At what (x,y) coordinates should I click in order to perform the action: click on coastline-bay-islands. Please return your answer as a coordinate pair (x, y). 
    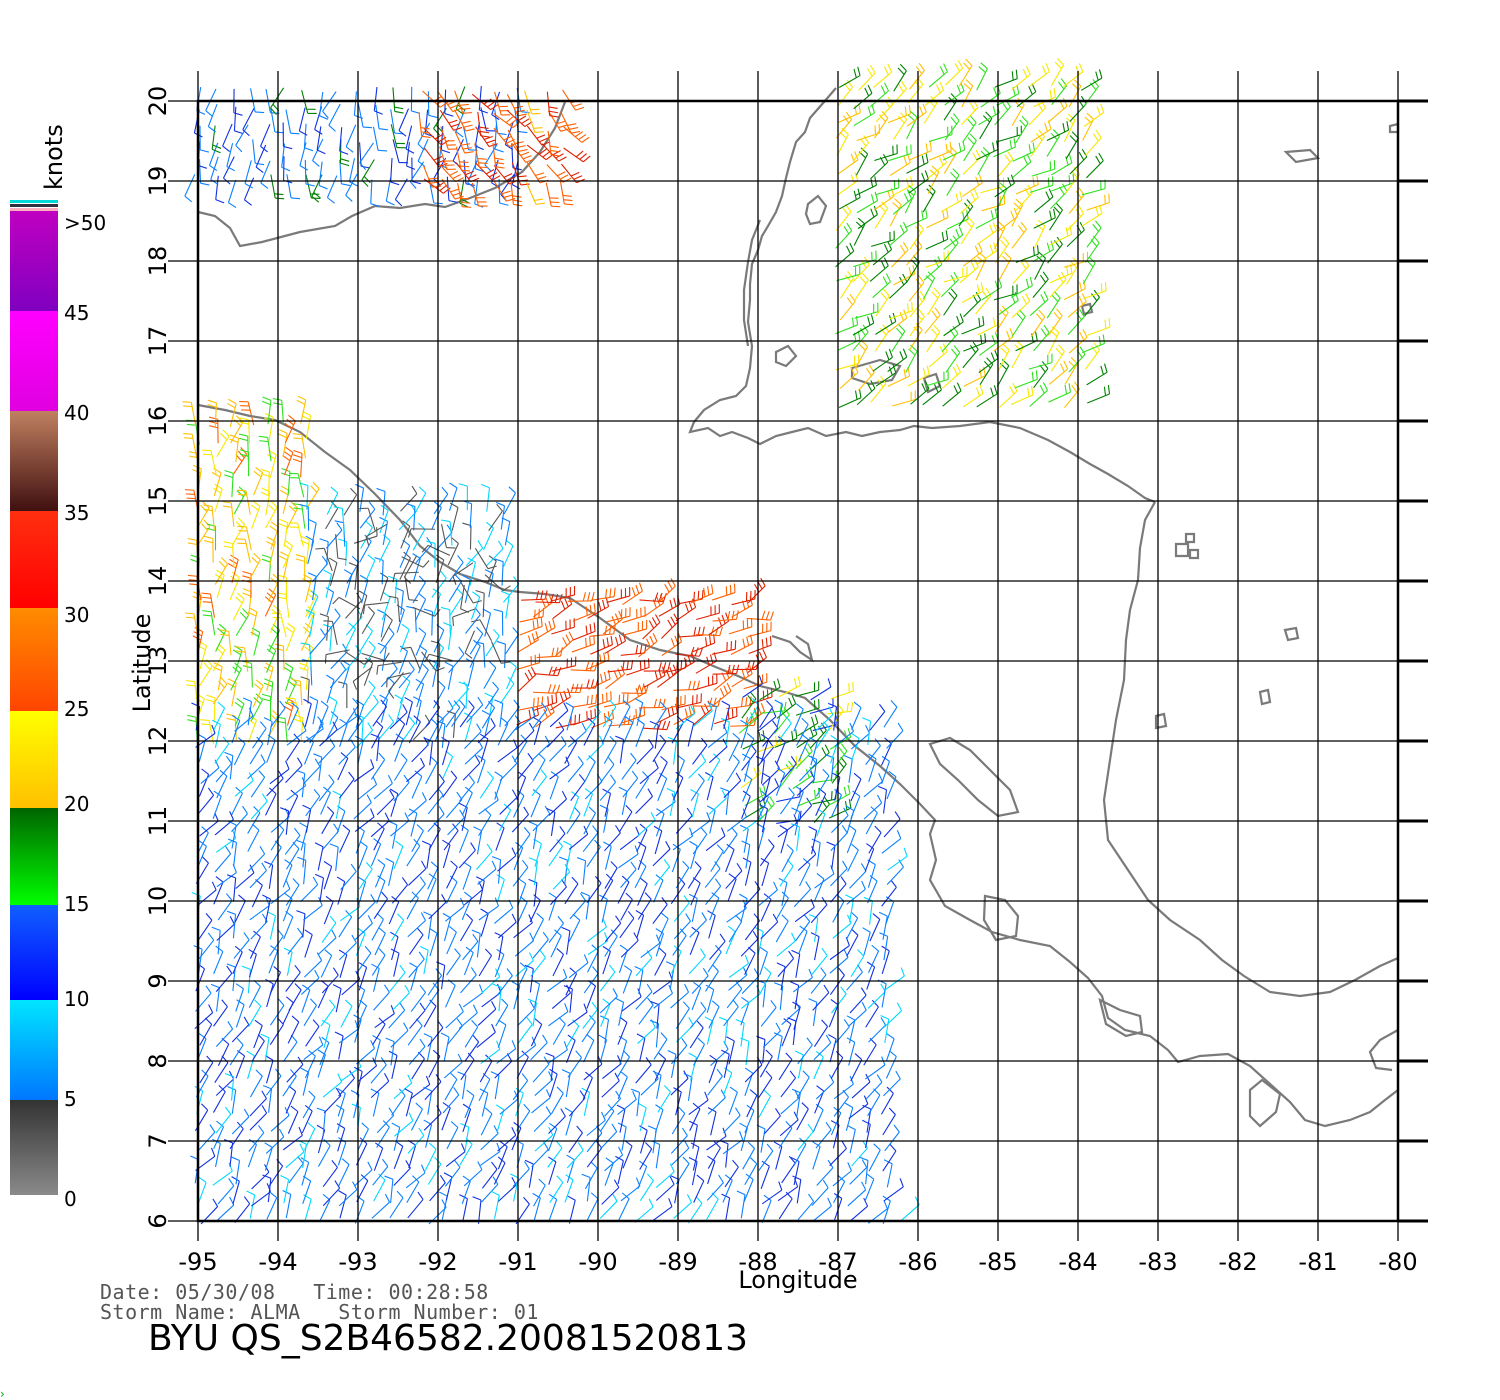
    Looking at the image, I should click on (876, 372).